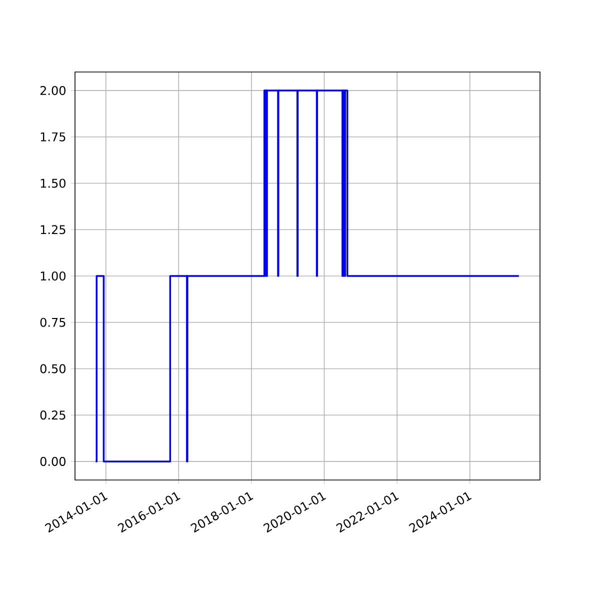 The image size is (600, 600). Describe the element at coordinates (53, 322) in the screenshot. I see `y-tick-label: 0.75` at that location.